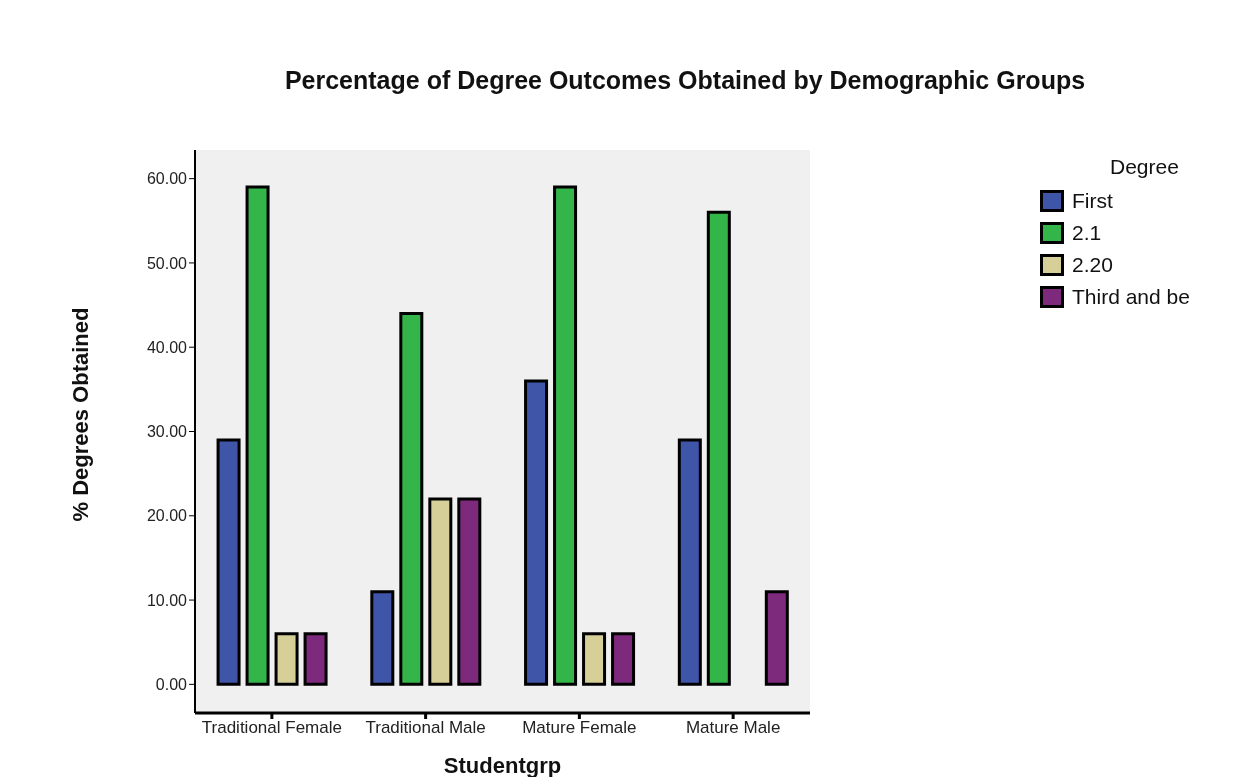 The height and width of the screenshot is (777, 1237). Describe the element at coordinates (167, 179) in the screenshot. I see `y-tick-label: 60.00` at that location.